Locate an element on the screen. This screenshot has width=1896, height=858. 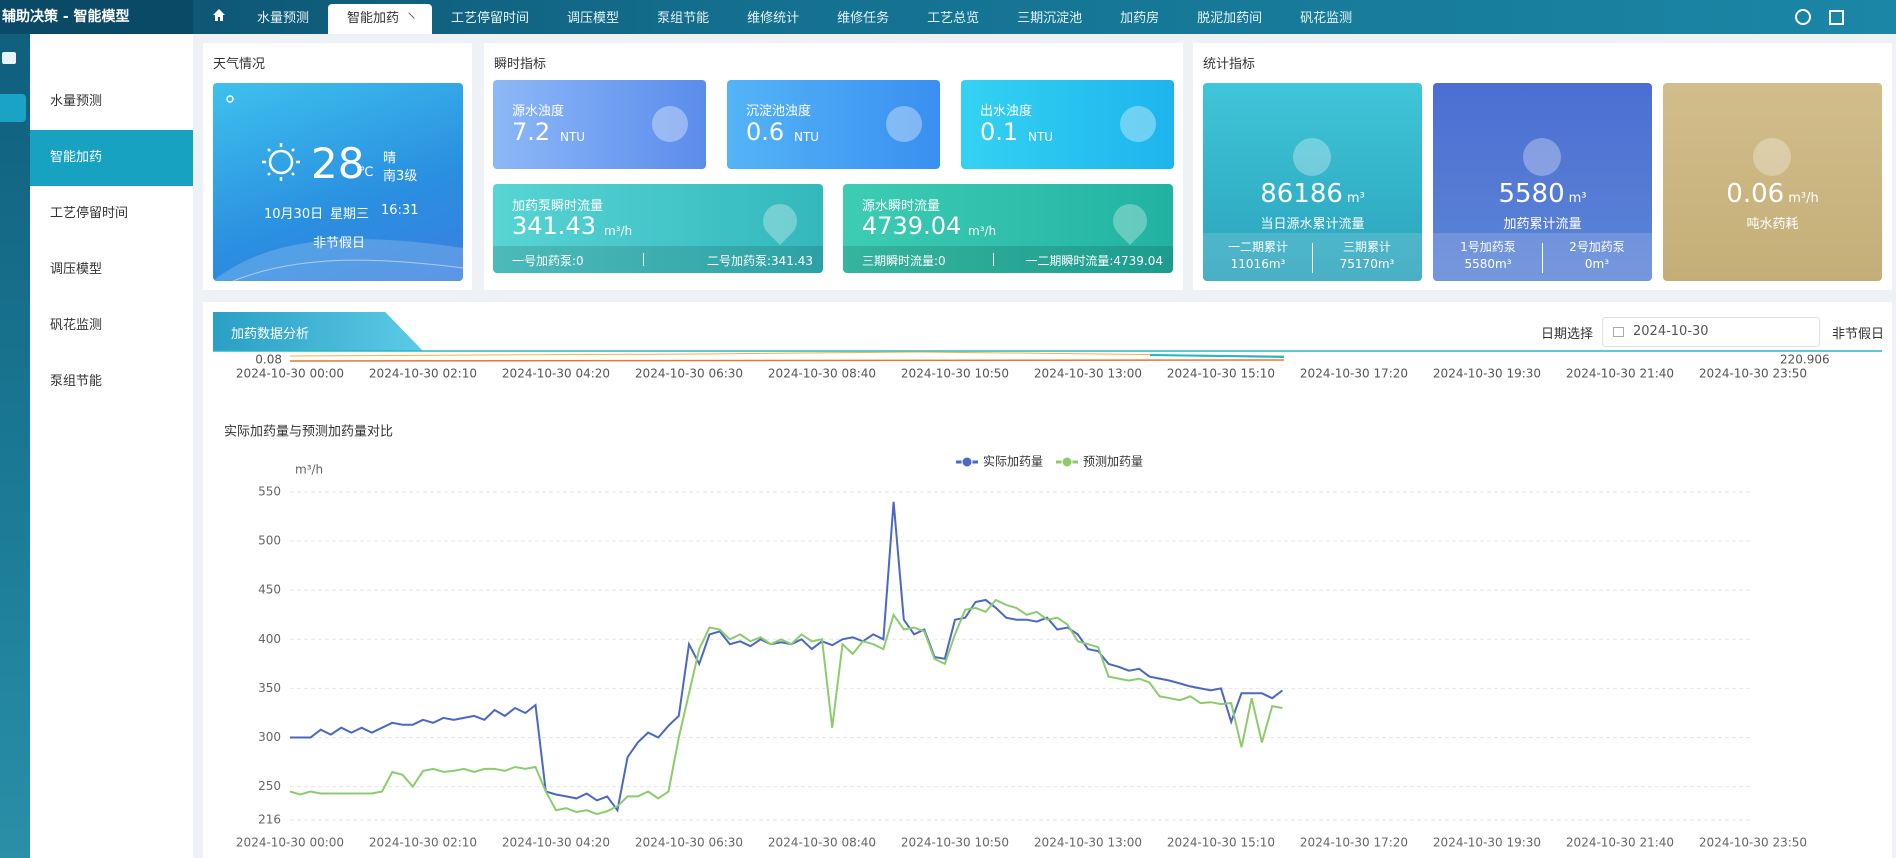
tab-label: 泵组节能 is located at coordinates (683, 18).